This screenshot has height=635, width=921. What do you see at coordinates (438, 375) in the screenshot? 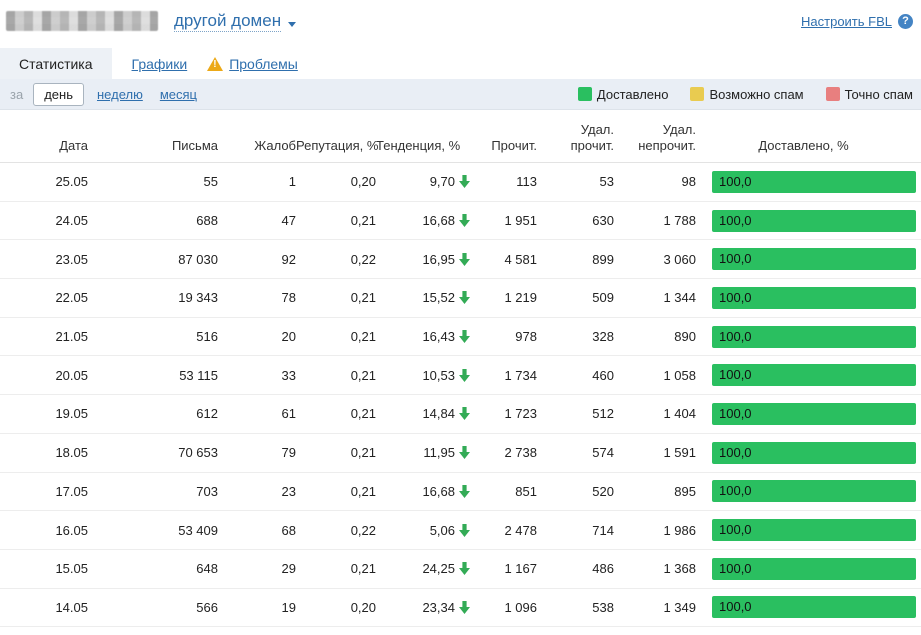
I see `trend-value: 10,53` at bounding box center [438, 375].